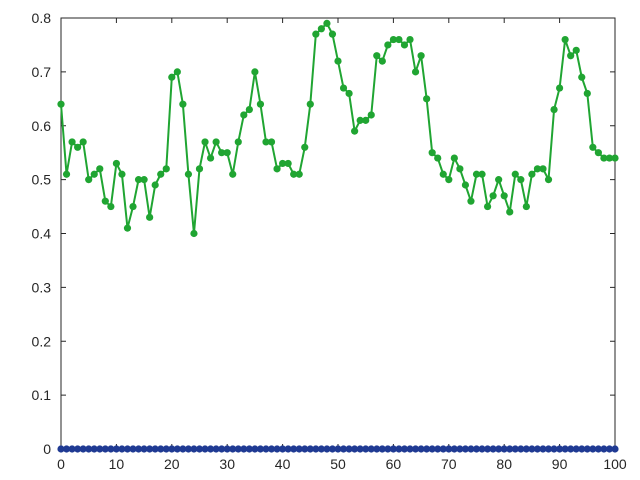 Image resolution: width=640 pixels, height=480 pixels. What do you see at coordinates (61, 464) in the screenshot?
I see `x-tick-label: 0` at bounding box center [61, 464].